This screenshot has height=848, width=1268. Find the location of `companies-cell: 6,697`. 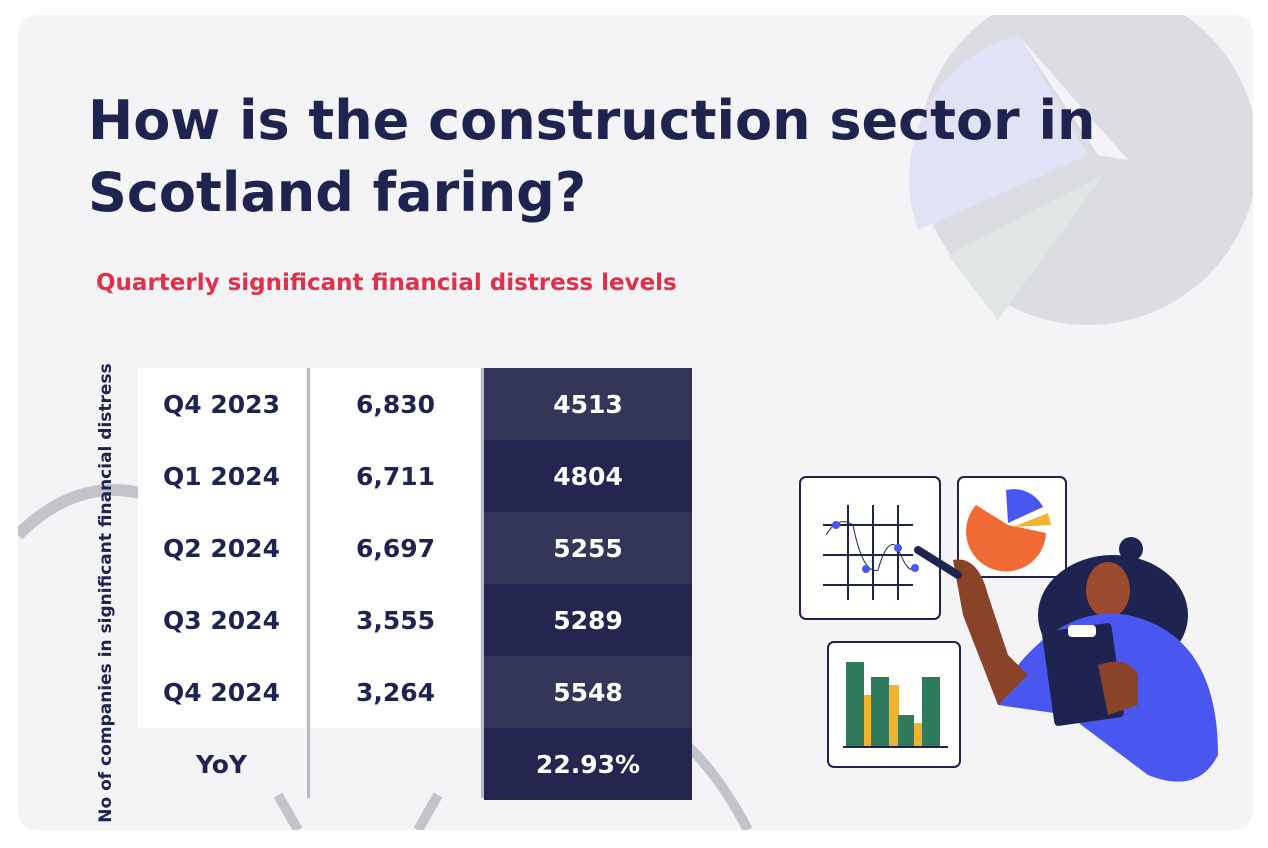

companies-cell: 6,697 is located at coordinates (395, 548).